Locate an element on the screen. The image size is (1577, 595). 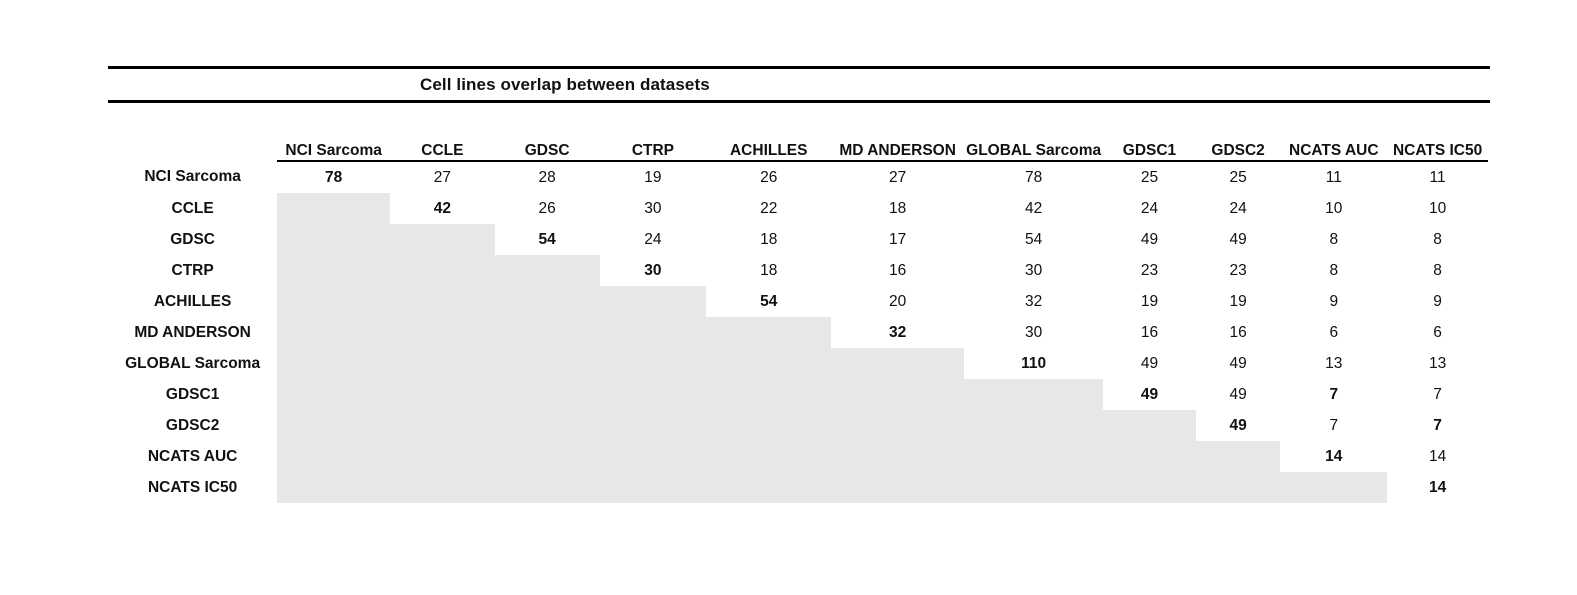
row-label: NCI Sarcoma is located at coordinates (192, 176).